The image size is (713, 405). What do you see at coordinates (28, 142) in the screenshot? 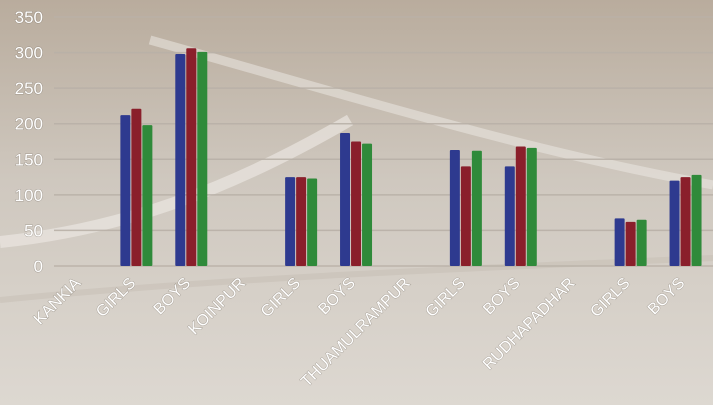
I see `y-axis: 0 50 100 150 200 250 300 350` at bounding box center [28, 142].